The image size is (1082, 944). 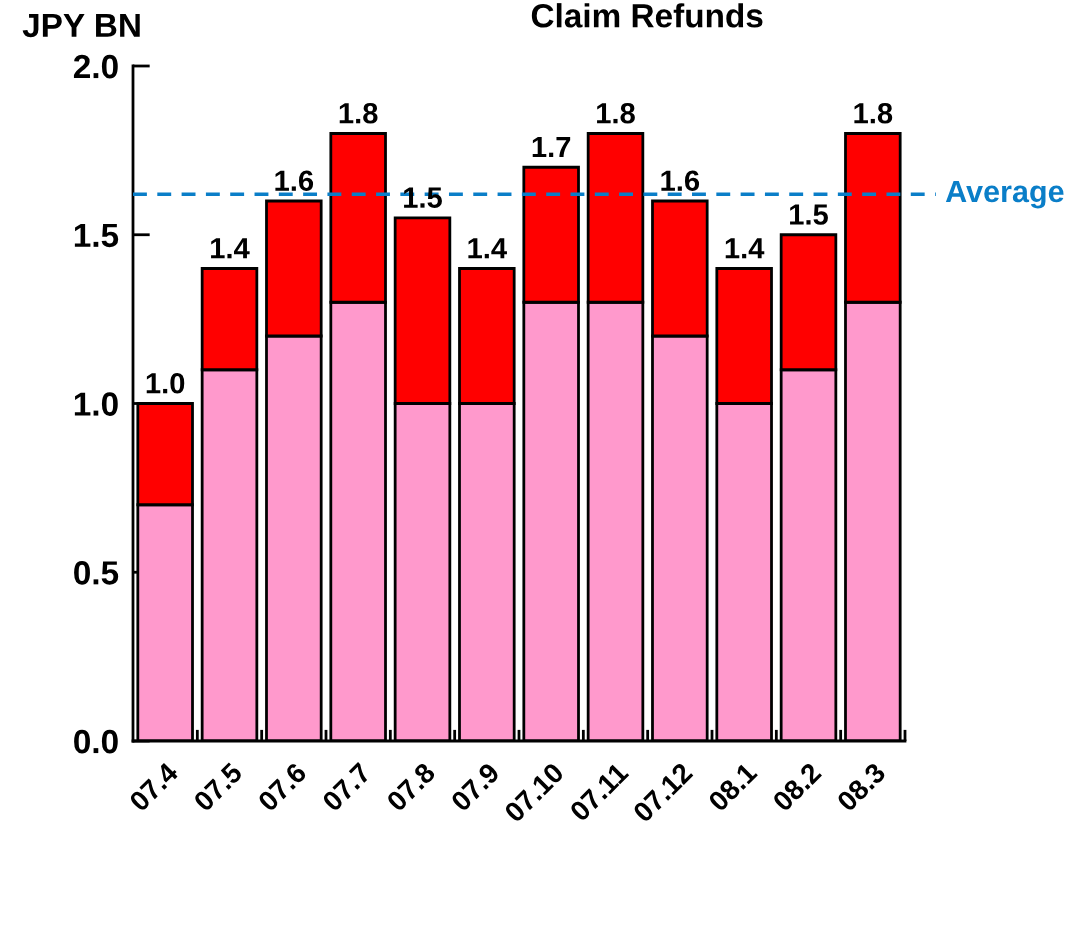 What do you see at coordinates (647, 15) in the screenshot?
I see `chart-title: Claim Refunds` at bounding box center [647, 15].